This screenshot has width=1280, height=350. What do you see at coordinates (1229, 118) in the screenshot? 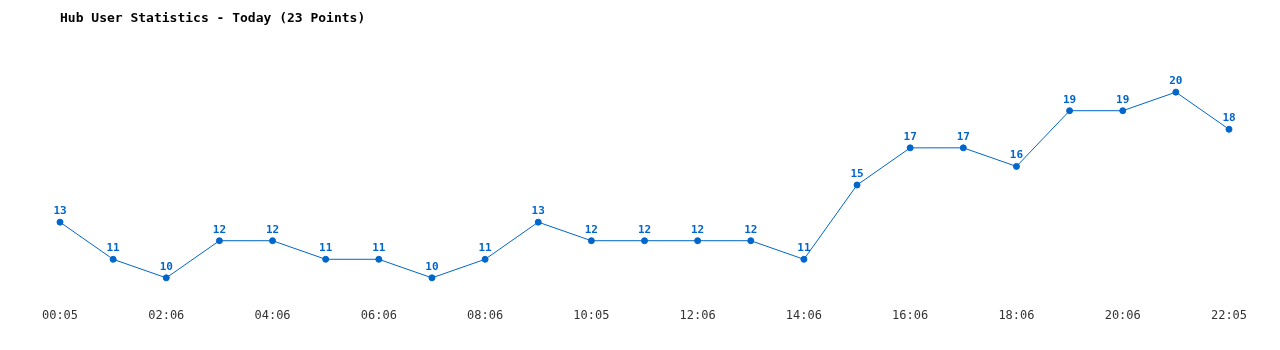
I see `data-label: 18` at bounding box center [1229, 118].